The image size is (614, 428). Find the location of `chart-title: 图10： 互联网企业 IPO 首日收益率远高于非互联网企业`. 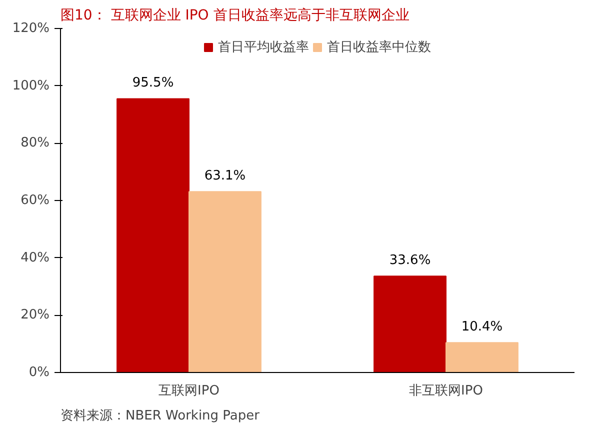

chart-title: 图10： 互联网企业 IPO 首日收益率远高于非互联网企业 is located at coordinates (235, 16).